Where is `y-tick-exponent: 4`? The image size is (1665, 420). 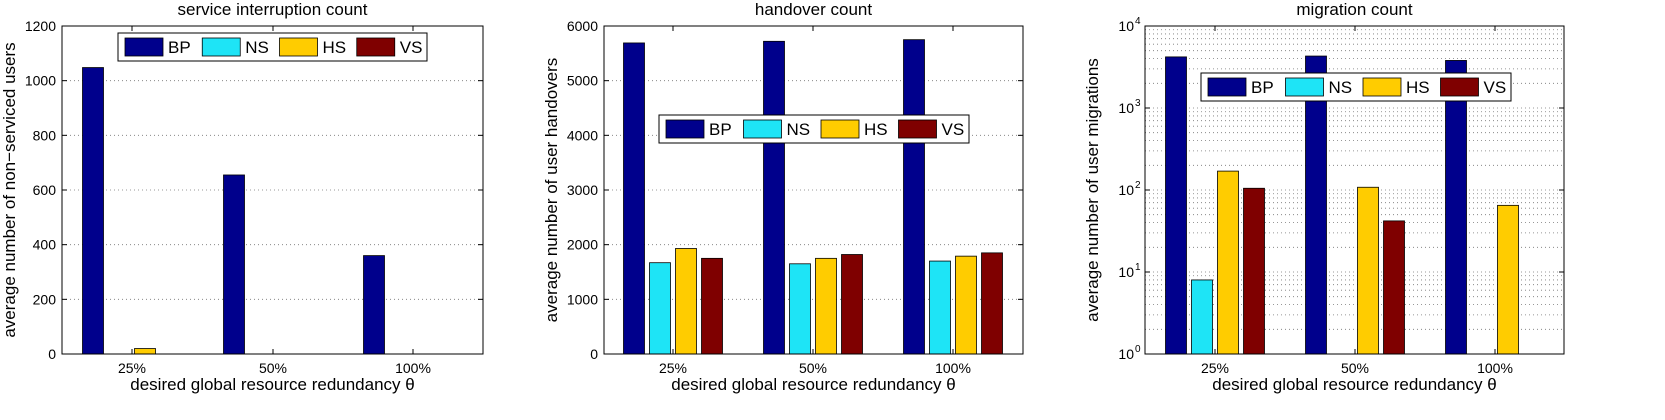
y-tick-exponent: 4 is located at coordinates (1138, 21).